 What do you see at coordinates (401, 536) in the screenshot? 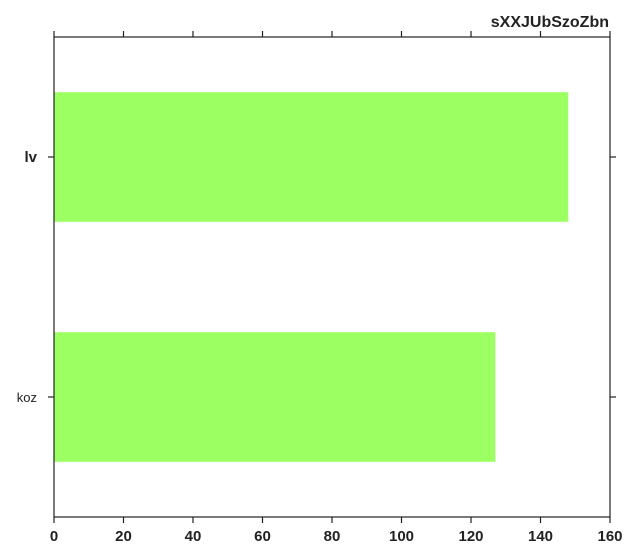
I see `x-tick-label-100: 100` at bounding box center [401, 536].